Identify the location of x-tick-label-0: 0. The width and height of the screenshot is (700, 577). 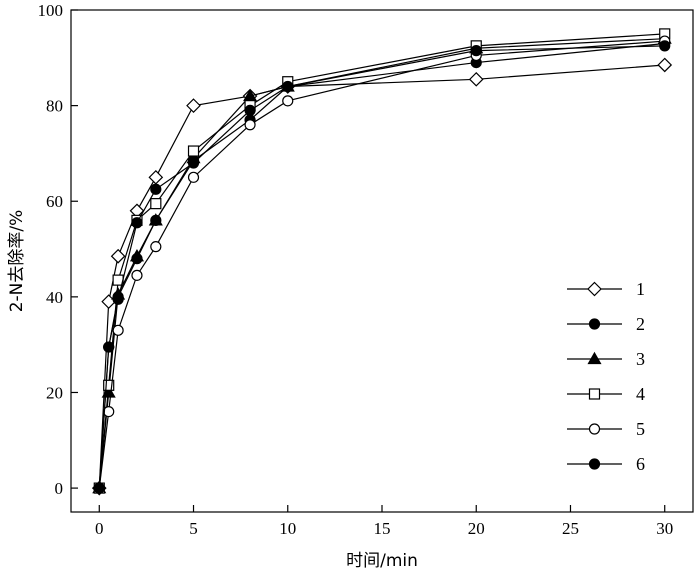
(99, 528).